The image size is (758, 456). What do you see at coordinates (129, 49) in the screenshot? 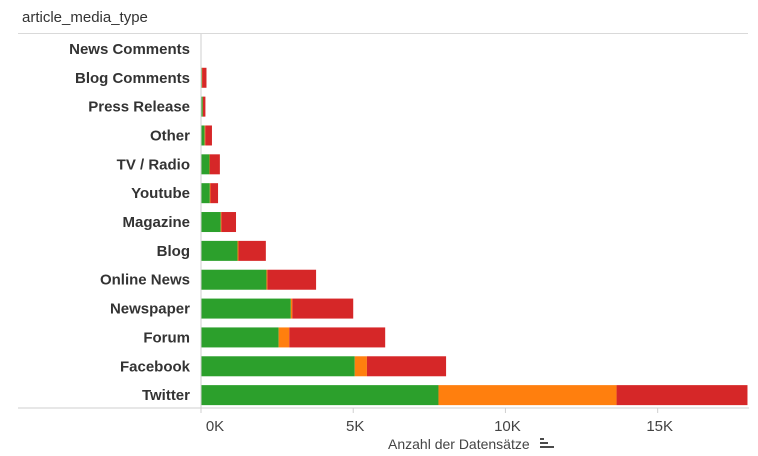
I see `category-label: News Comments` at bounding box center [129, 49].